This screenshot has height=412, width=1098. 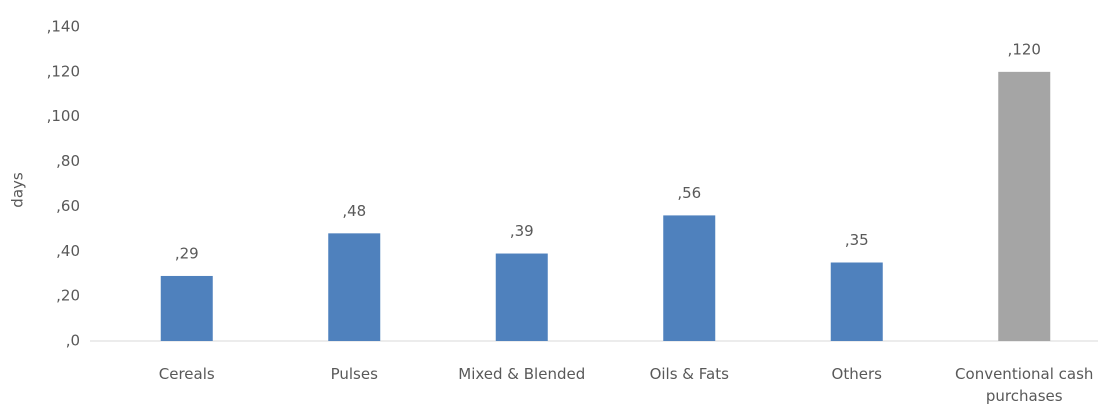 I want to click on data-label: ,29, so click(x=187, y=253).